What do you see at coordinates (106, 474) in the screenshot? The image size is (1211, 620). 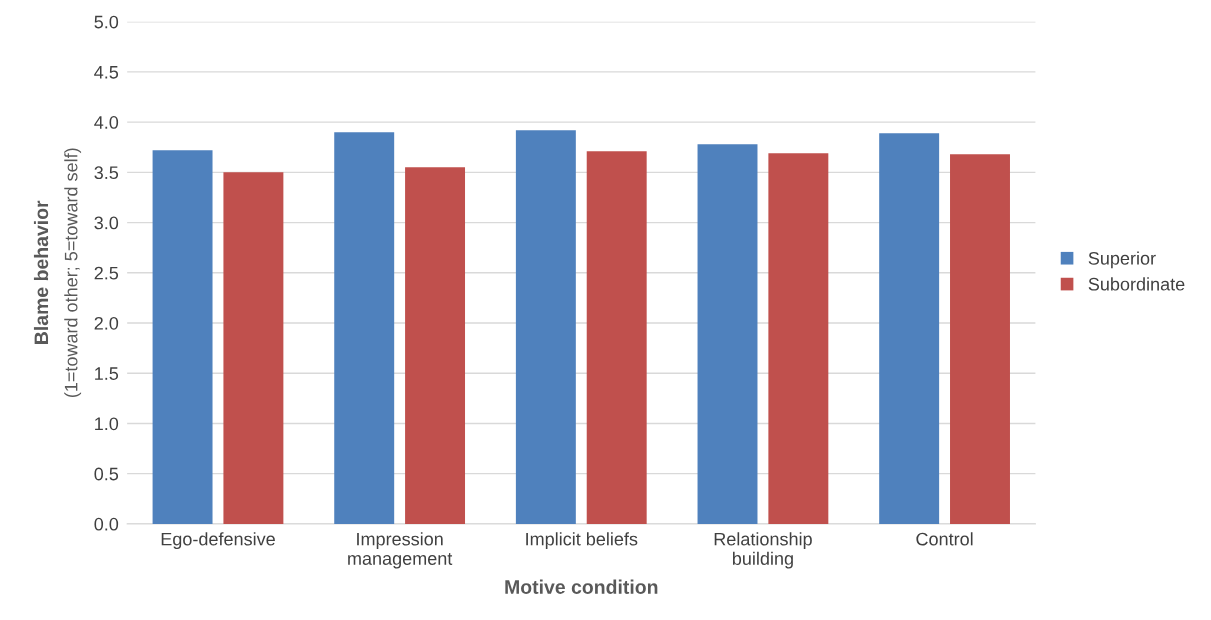 I see `y-tick-label: 0.5` at bounding box center [106, 474].